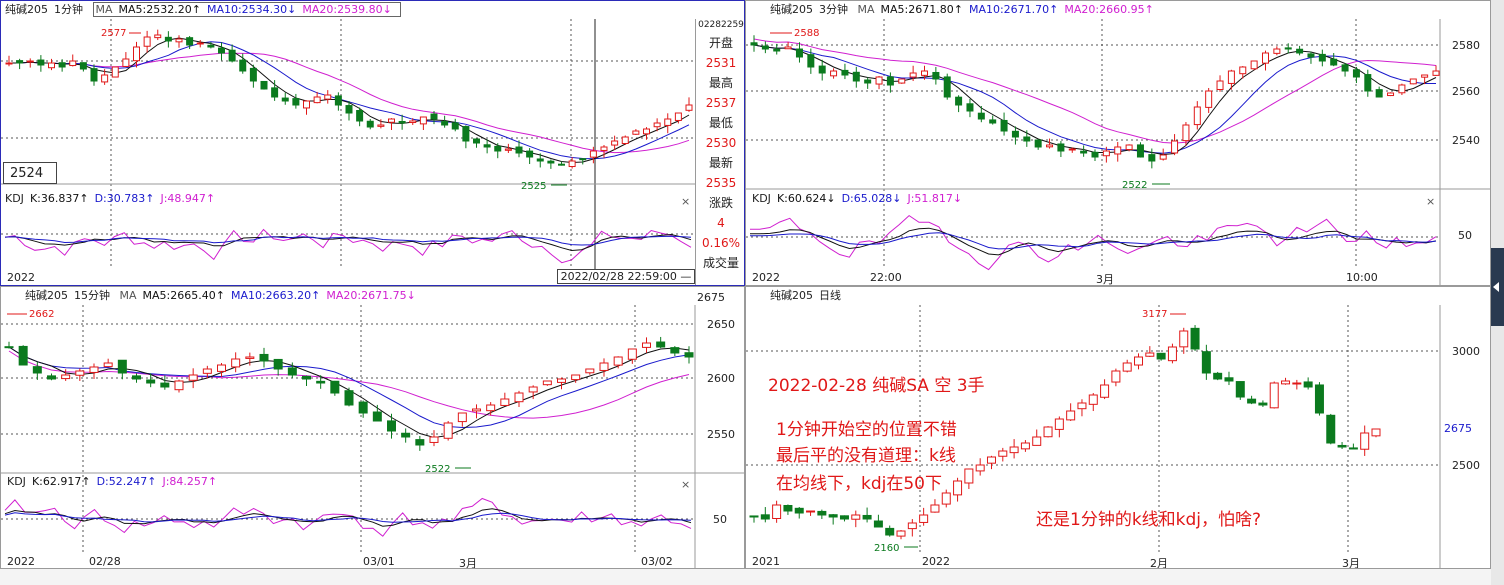  Describe the element at coordinates (1466, 45) in the screenshot. I see `y-axis-label: 2580` at that location.